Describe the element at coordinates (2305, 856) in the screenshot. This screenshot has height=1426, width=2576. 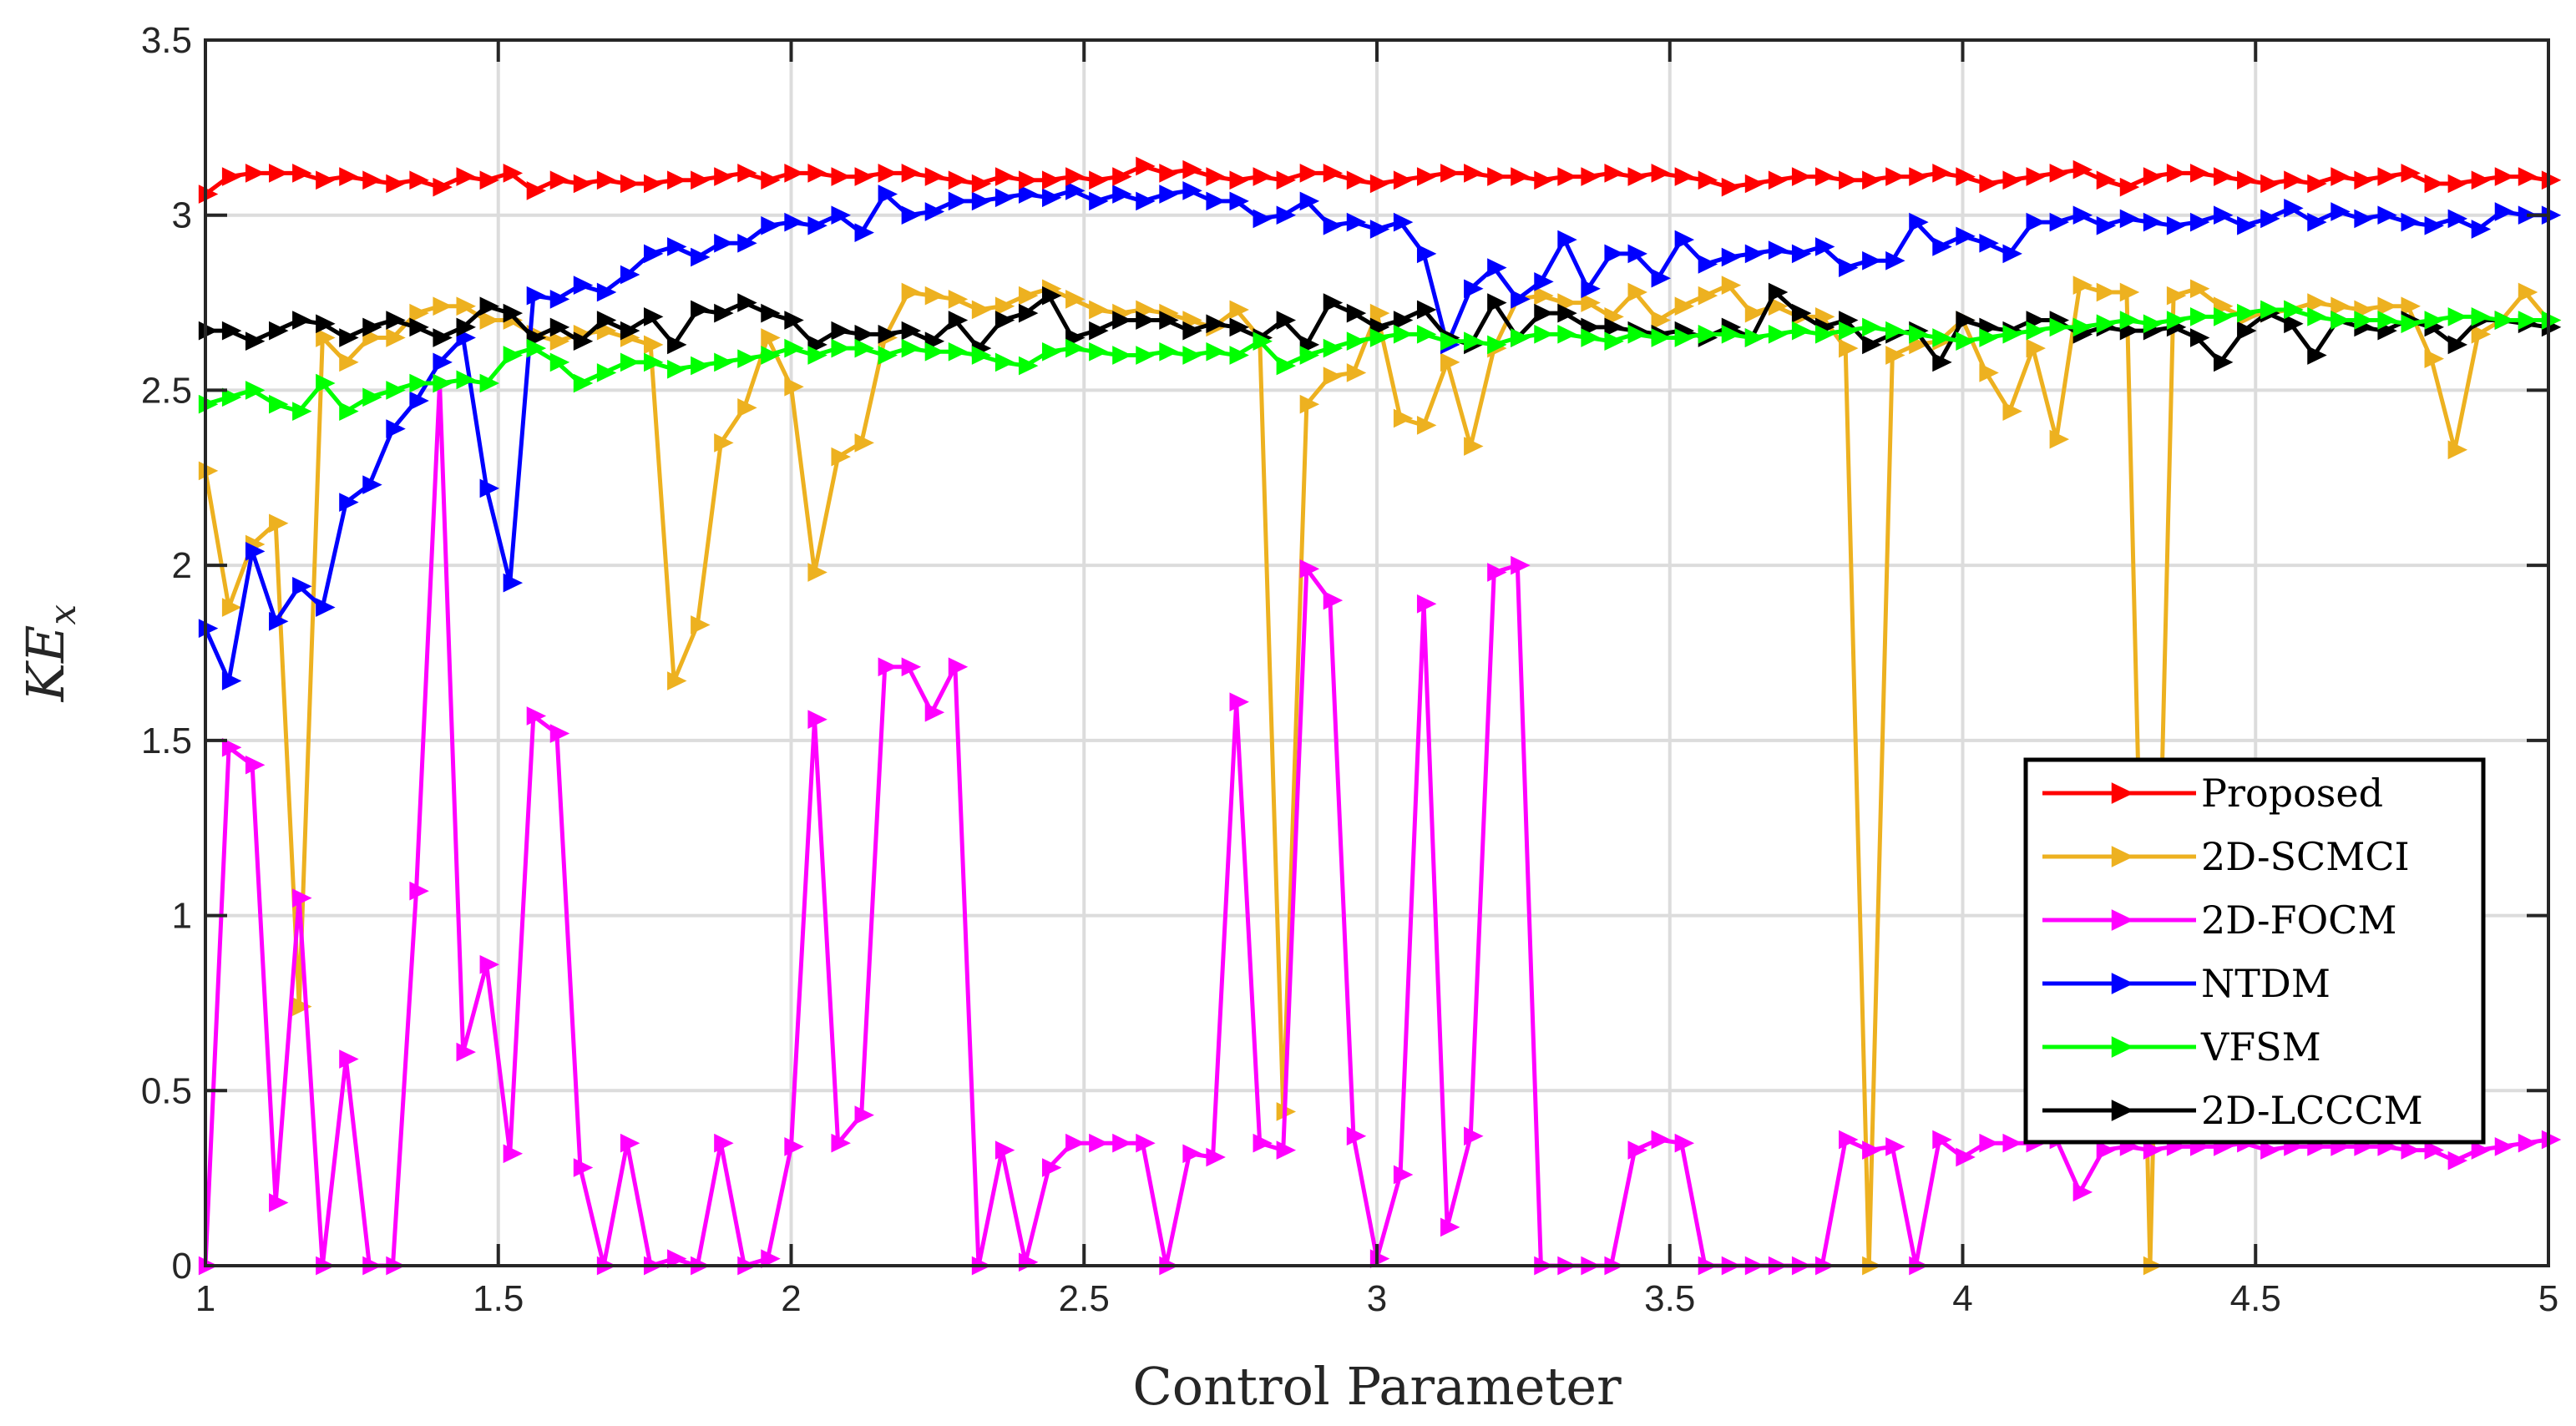
I see `legend-label-2d-scmci: 2D-SCMCI` at that location.